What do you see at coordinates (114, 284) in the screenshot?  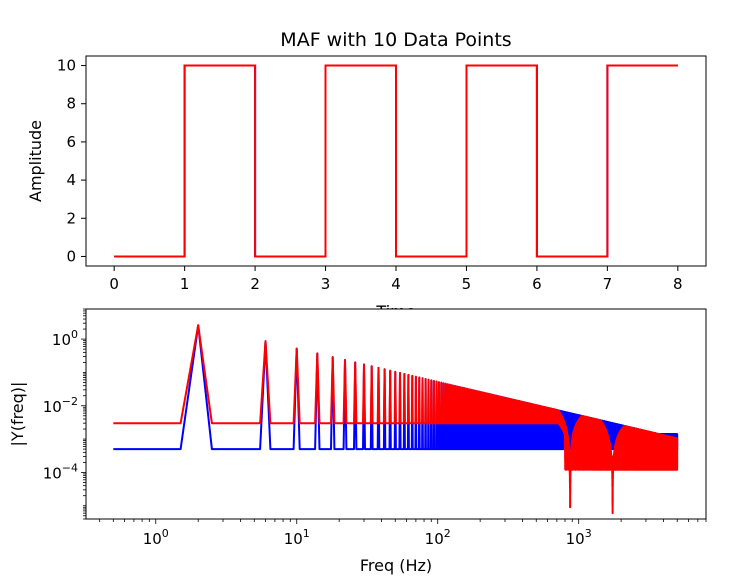 I see `x-tick-label: 0` at bounding box center [114, 284].